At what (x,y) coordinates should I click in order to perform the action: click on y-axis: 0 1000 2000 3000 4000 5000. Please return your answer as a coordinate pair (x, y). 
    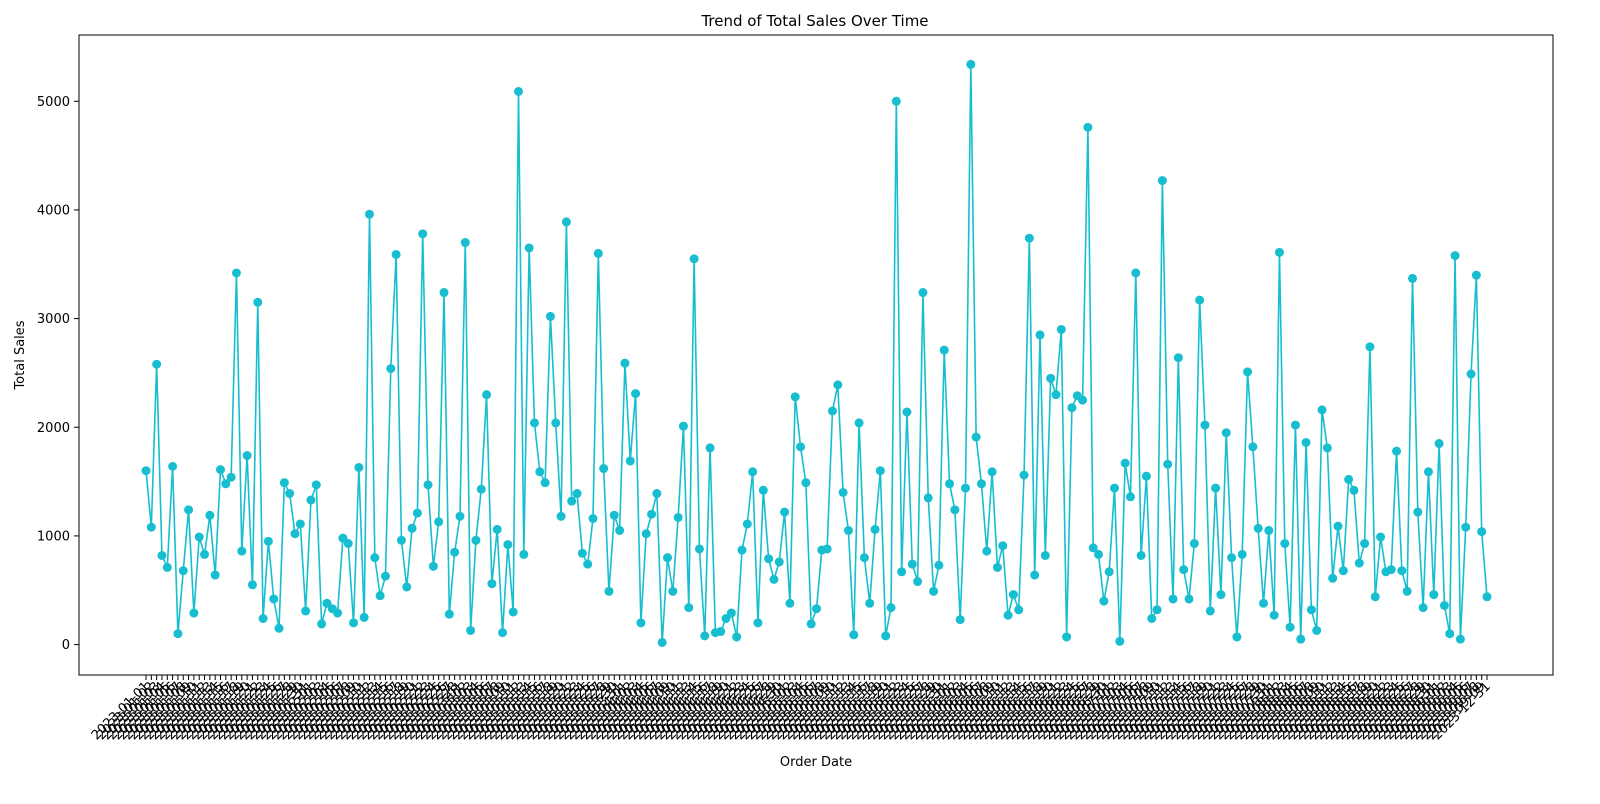
    Looking at the image, I should click on (58, 374).